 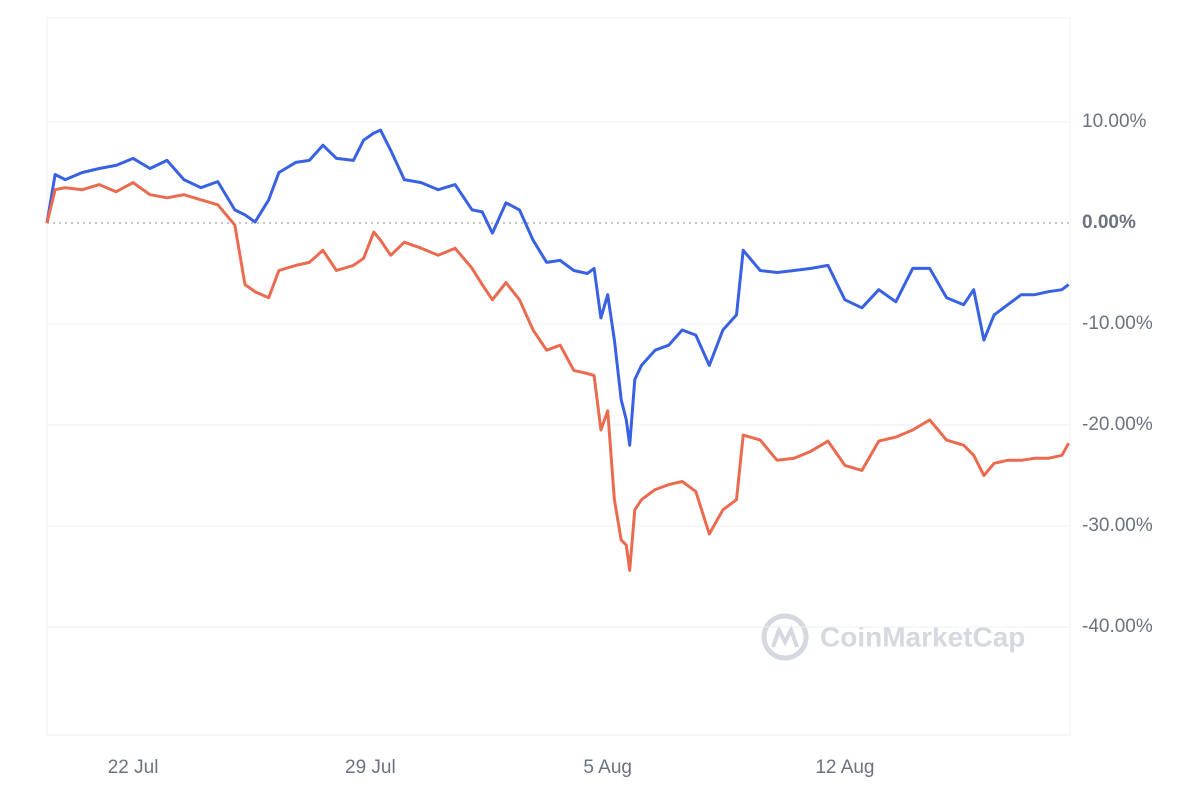 What do you see at coordinates (1114, 121) in the screenshot?
I see `y-tick-label: 10.00%` at bounding box center [1114, 121].